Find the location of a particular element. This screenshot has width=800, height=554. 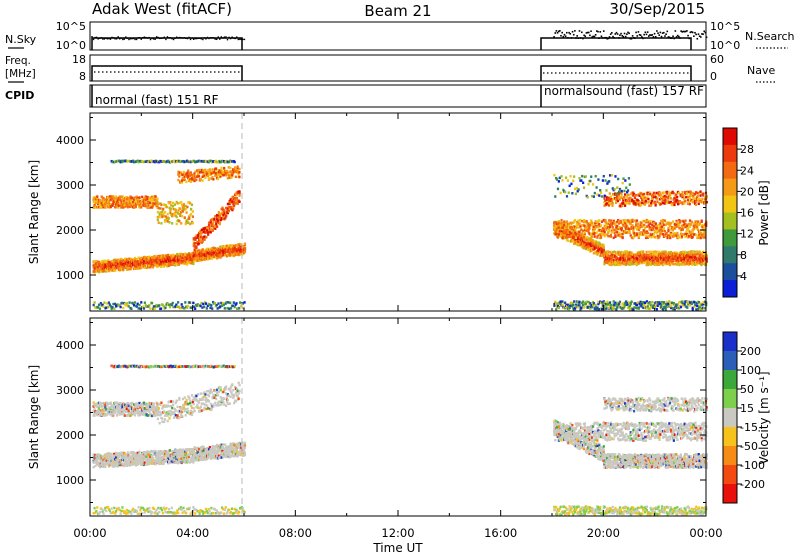

x-tick-label: 08:00 is located at coordinates (295, 533).